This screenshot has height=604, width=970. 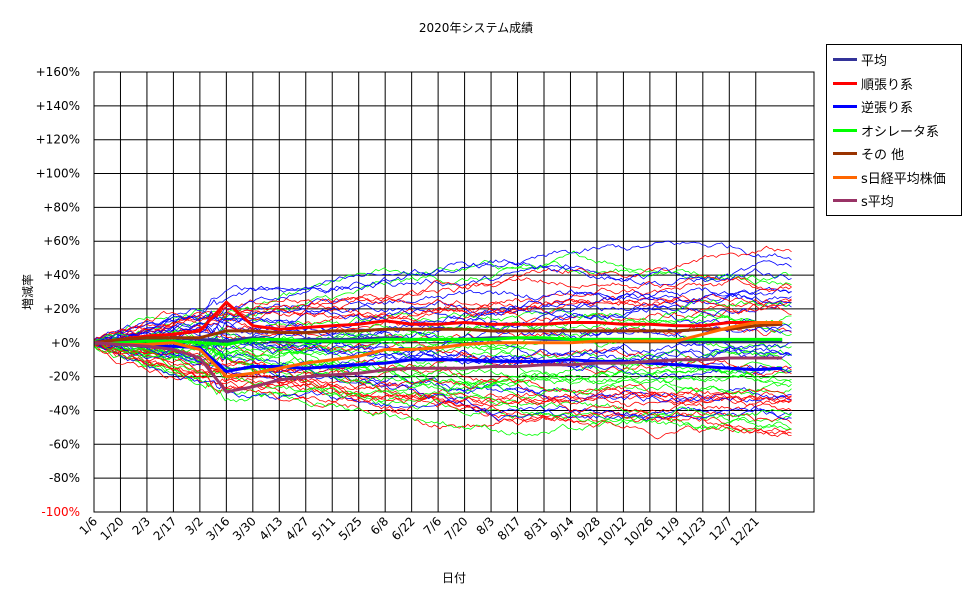 I want to click on legend-item: その 他, so click(x=897, y=154).